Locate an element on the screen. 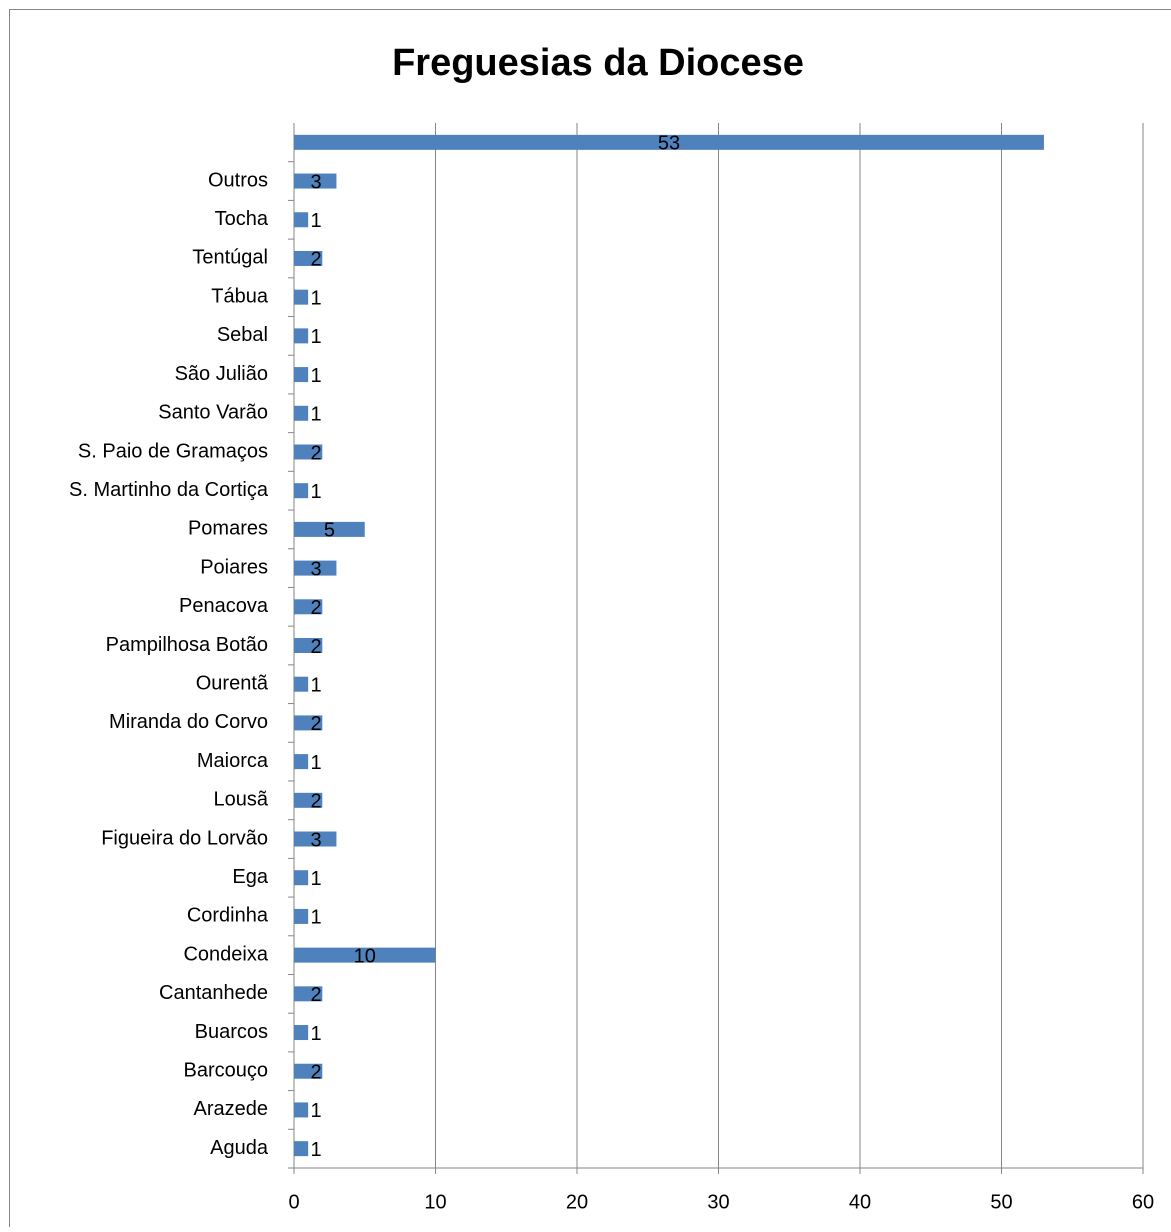  chart-title: Freguesias da Diocese is located at coordinates (598, 63).